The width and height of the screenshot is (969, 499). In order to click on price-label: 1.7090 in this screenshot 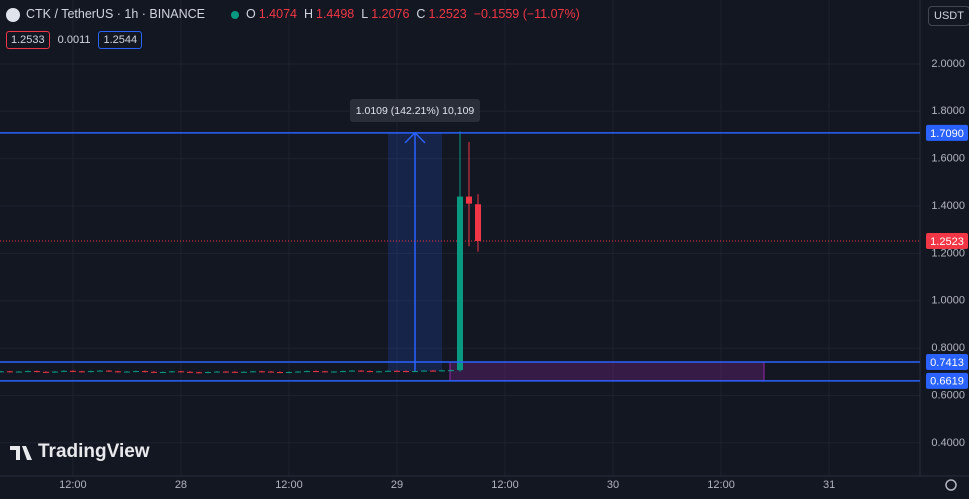, I will do `click(947, 134)`.